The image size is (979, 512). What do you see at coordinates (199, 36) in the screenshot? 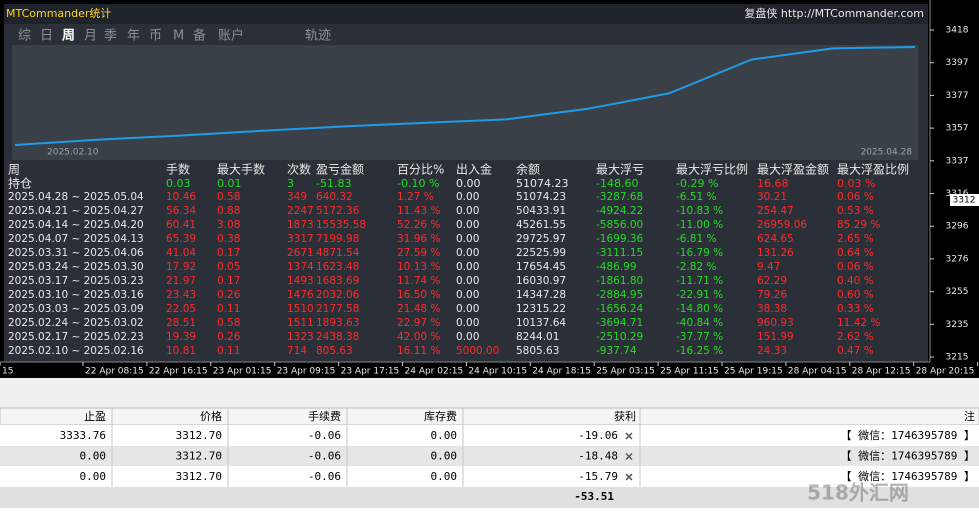
I see `tab: 备` at bounding box center [199, 36].